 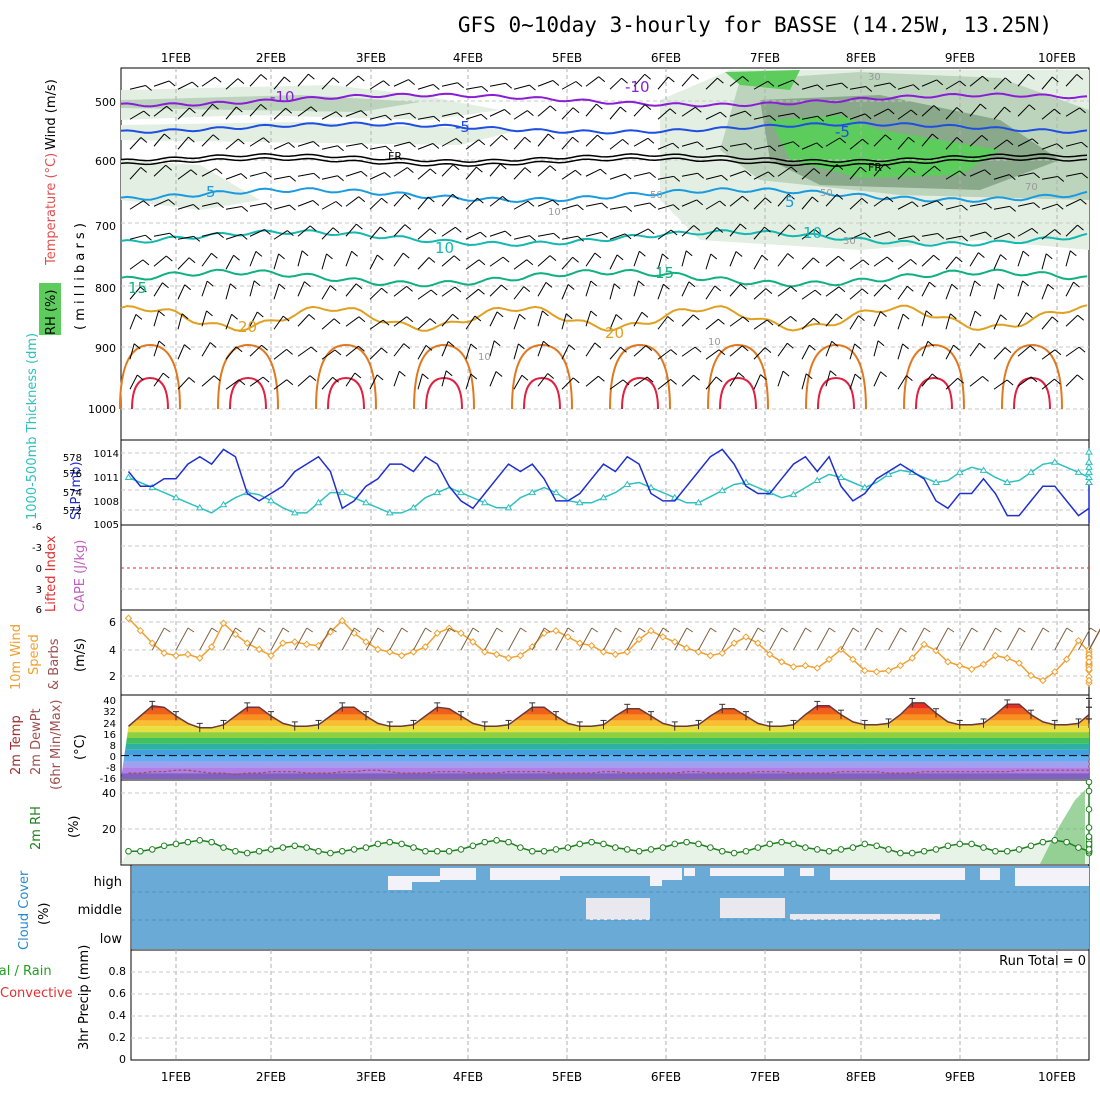 I want to click on rh-tick-40: 40, so click(x=109, y=793).